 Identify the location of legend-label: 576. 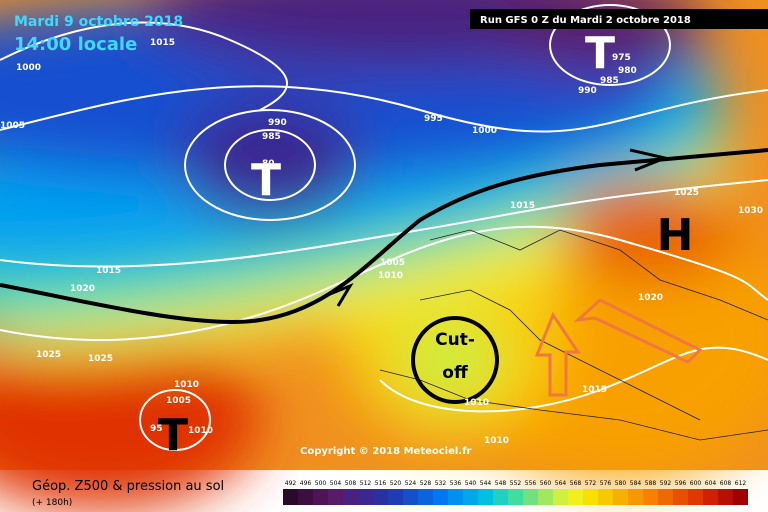
(606, 483).